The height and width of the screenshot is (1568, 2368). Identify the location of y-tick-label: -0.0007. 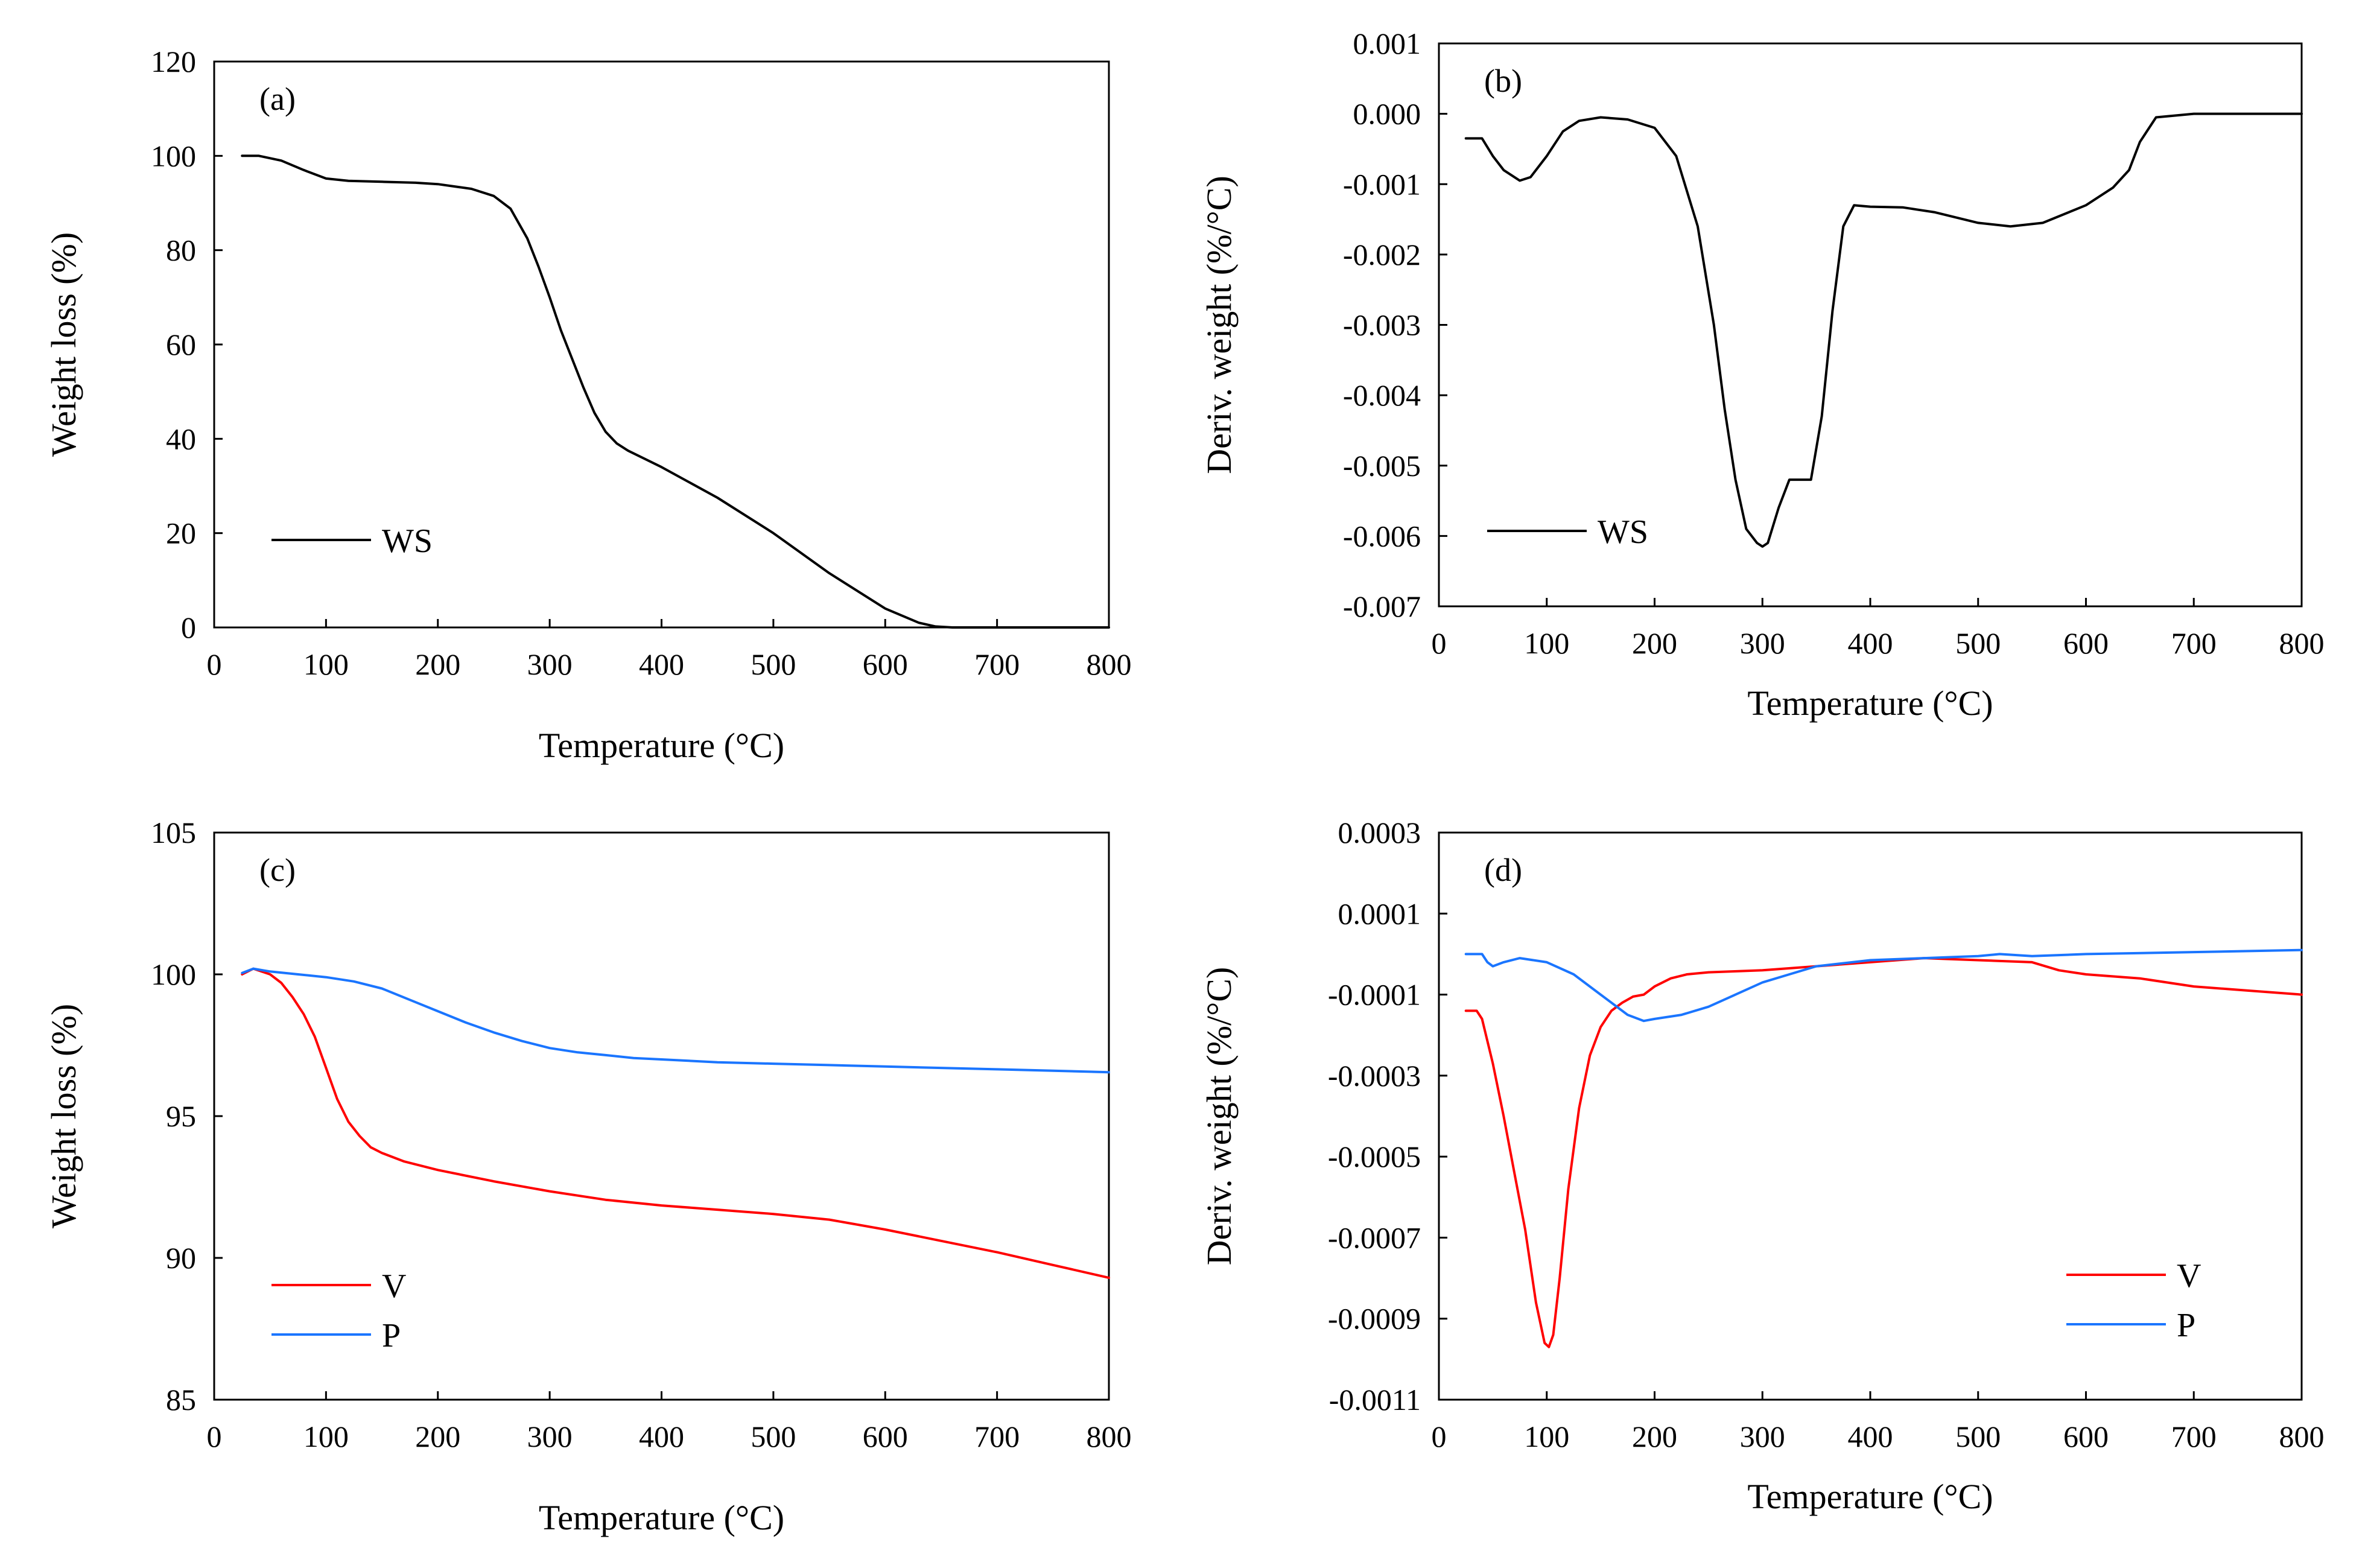
(1374, 1237).